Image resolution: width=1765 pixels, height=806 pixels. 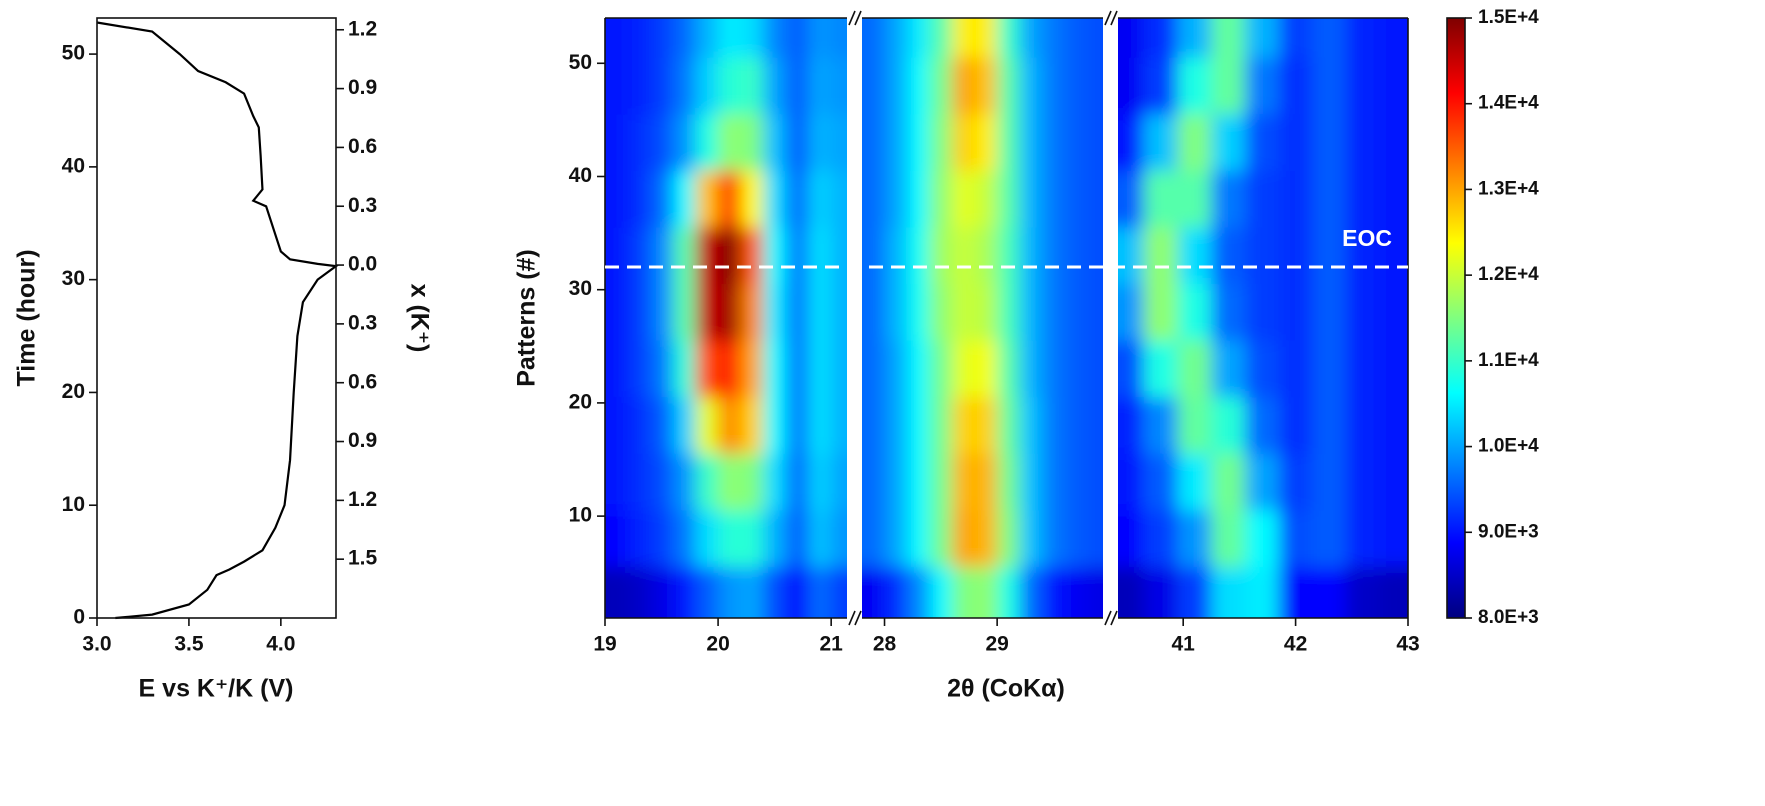 What do you see at coordinates (1295, 644) in the screenshot?
I see `x-tick-label: 42` at bounding box center [1295, 644].